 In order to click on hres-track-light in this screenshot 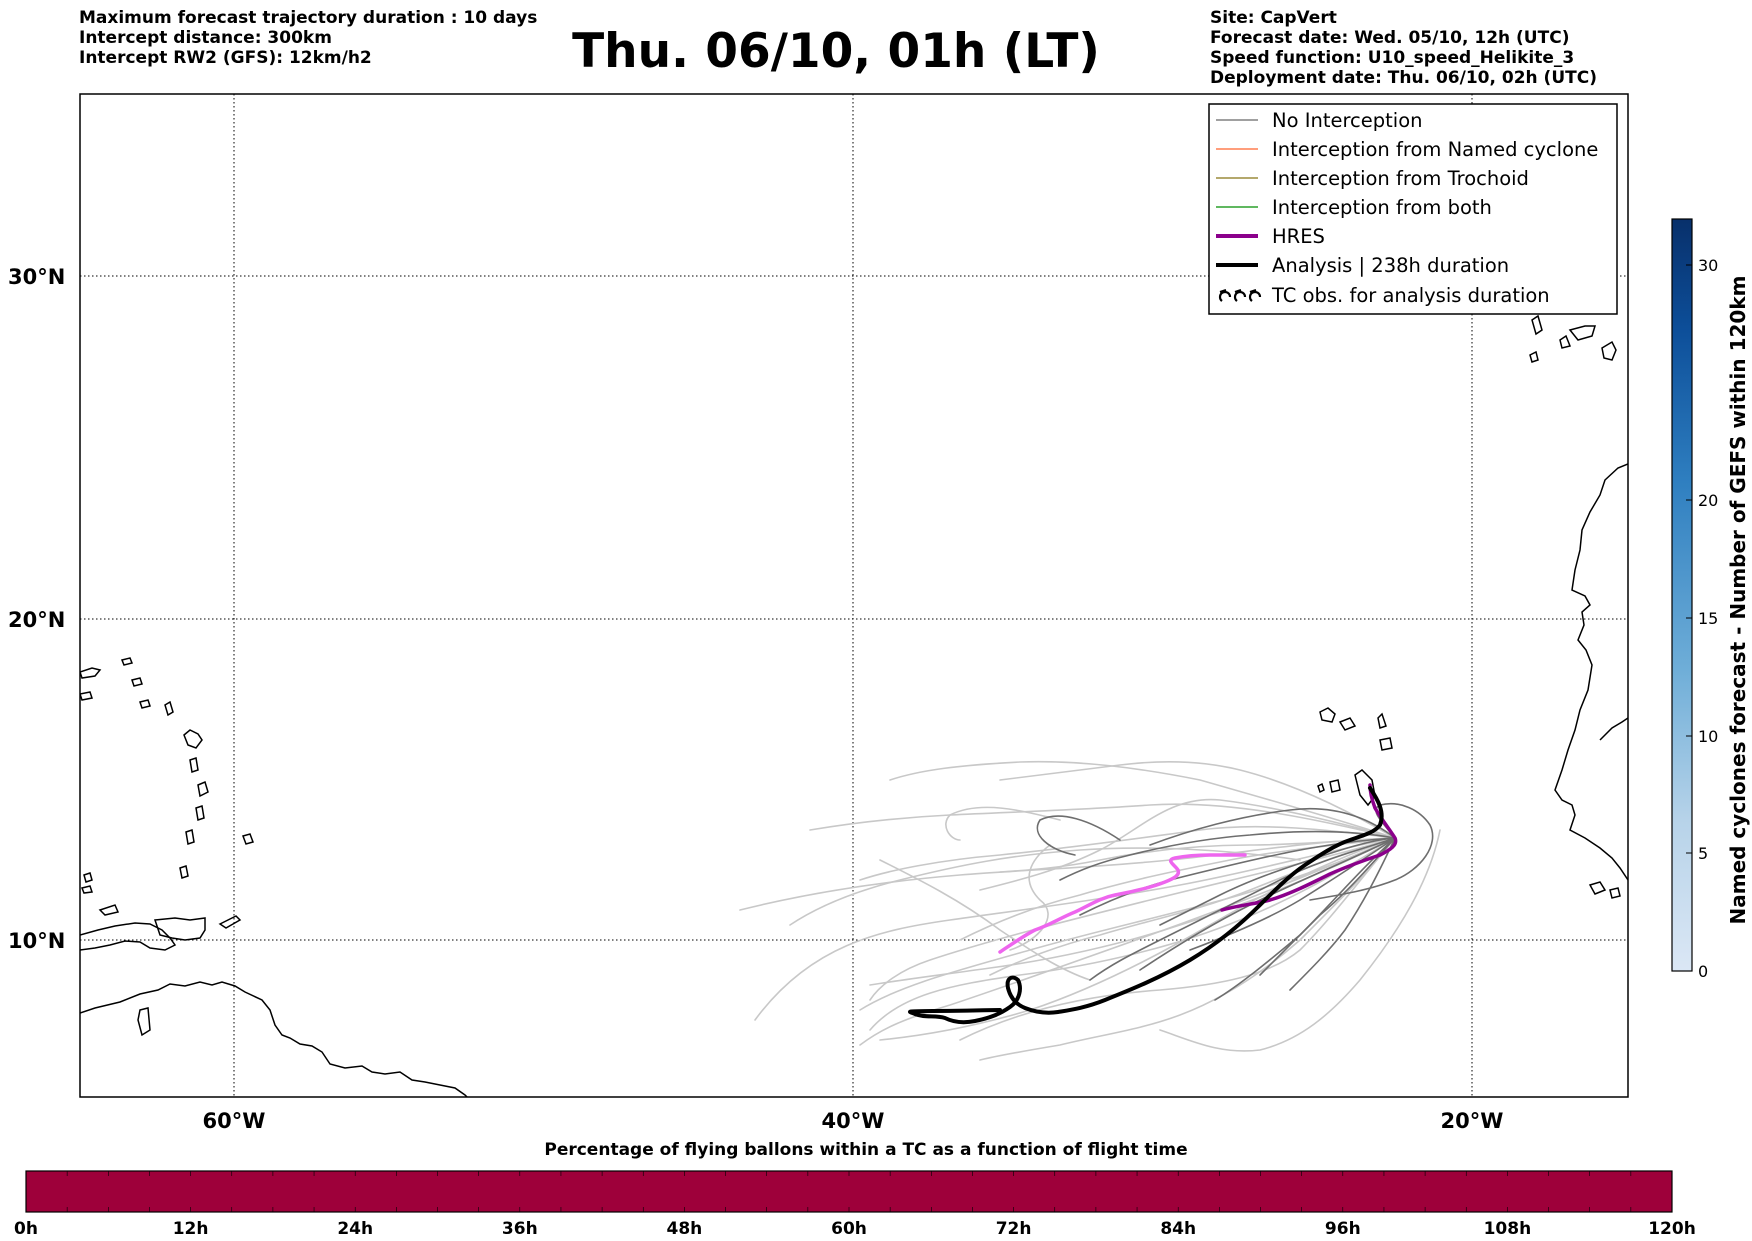, I will do `click(1122, 903)`.